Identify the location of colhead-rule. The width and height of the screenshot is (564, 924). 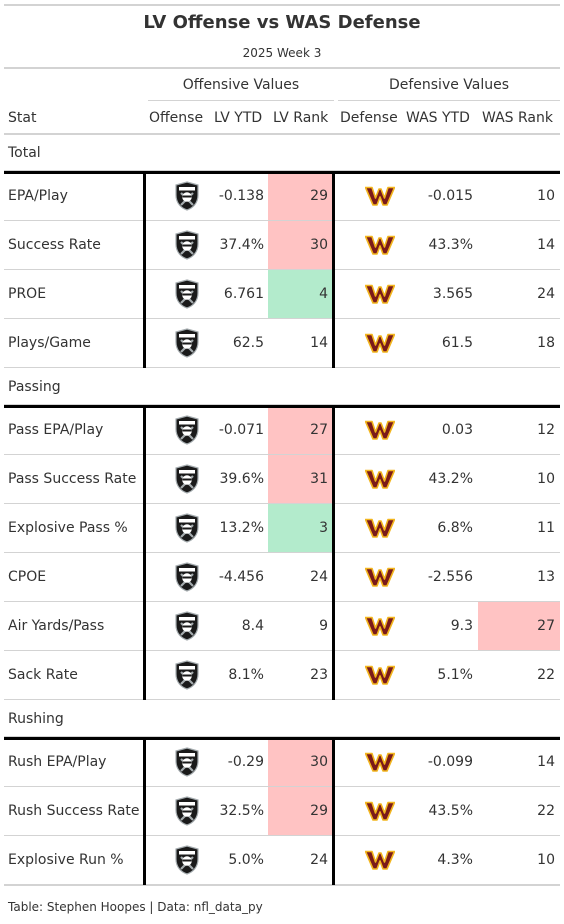
(282, 134).